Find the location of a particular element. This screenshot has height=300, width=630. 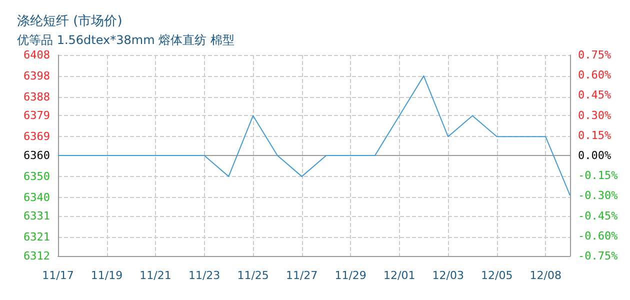

y2-tick-label: 0.45% is located at coordinates (595, 95).